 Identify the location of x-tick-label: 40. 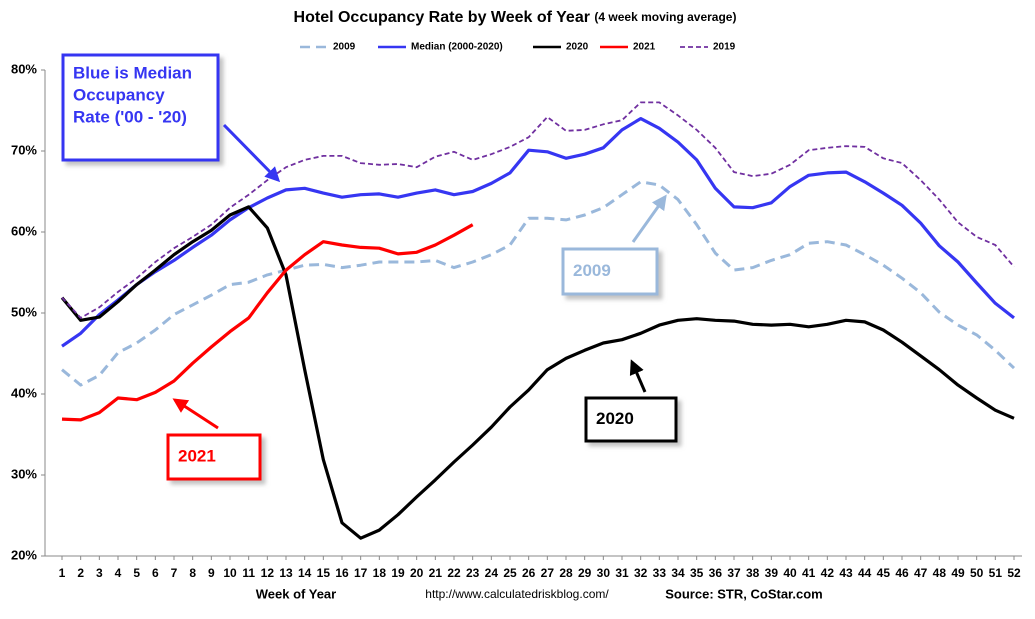
(790, 573).